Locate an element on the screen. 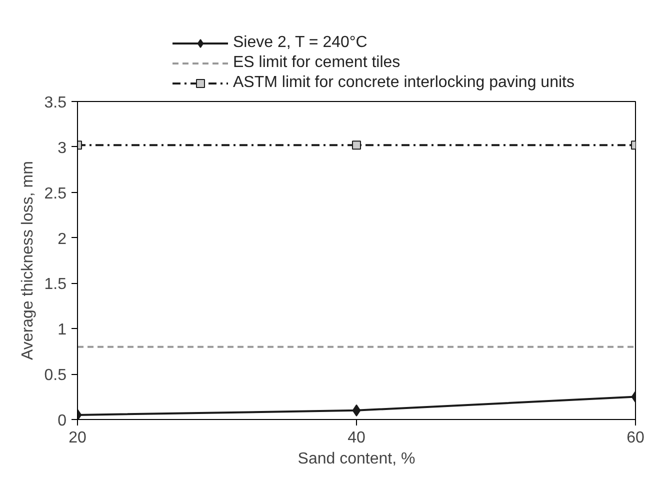  y-tick-label: 3.5 is located at coordinates (55, 103).